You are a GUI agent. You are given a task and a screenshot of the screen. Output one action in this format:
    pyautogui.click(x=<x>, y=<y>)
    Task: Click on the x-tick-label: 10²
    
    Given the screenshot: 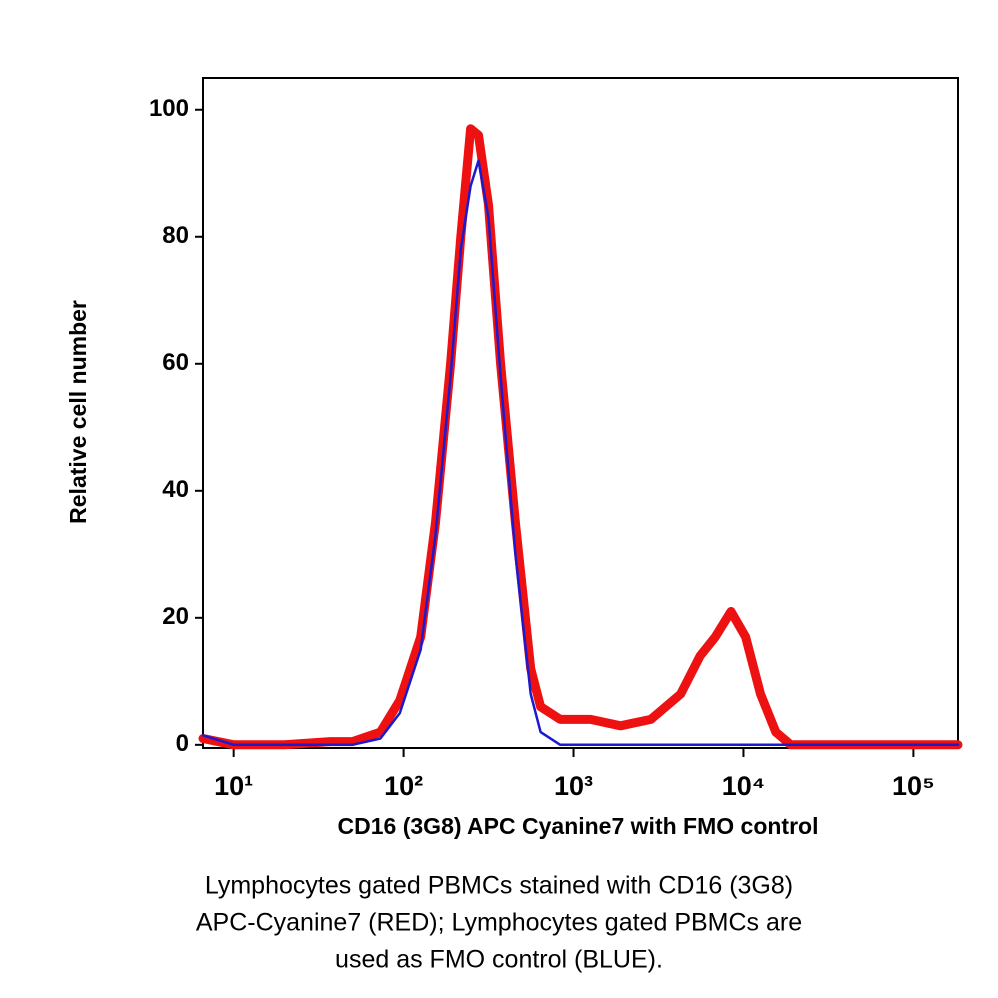 What is the action you would take?
    pyautogui.click(x=403, y=786)
    